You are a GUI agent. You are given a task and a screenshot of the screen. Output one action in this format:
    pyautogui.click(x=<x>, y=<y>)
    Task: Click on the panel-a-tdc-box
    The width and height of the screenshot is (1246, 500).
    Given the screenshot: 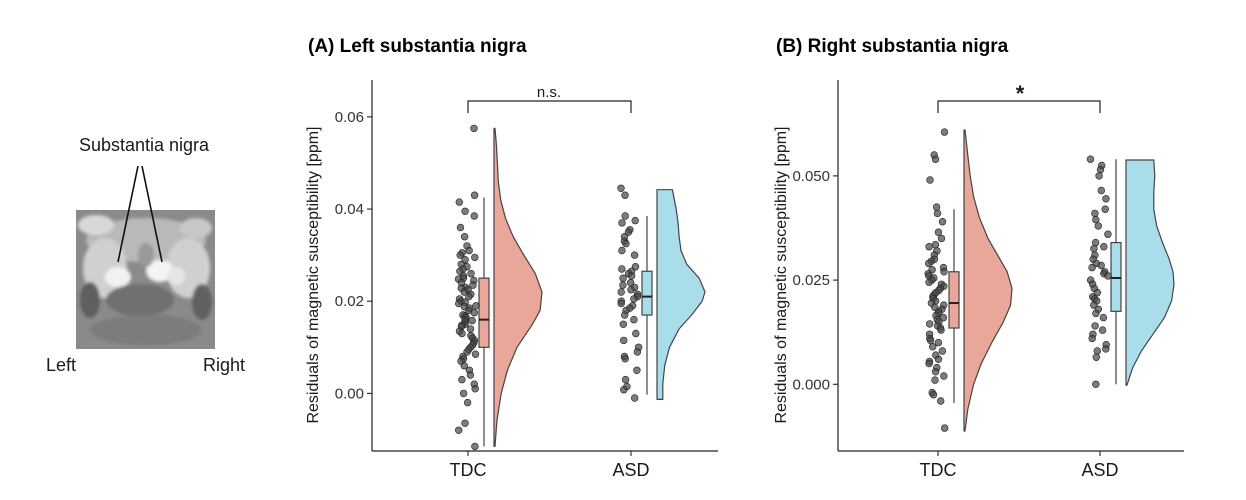 What is the action you would take?
    pyautogui.click(x=484, y=312)
    